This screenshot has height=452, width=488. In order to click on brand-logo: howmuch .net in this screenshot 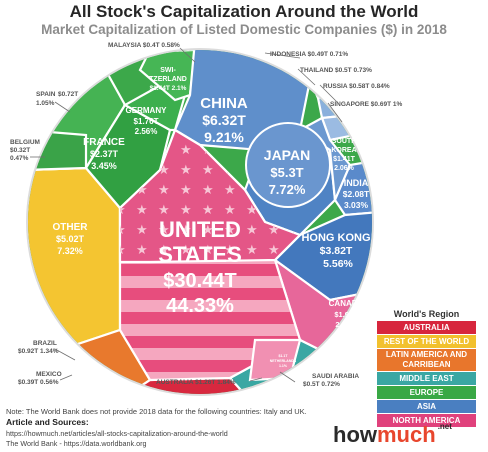, I will do `click(392, 435)`.